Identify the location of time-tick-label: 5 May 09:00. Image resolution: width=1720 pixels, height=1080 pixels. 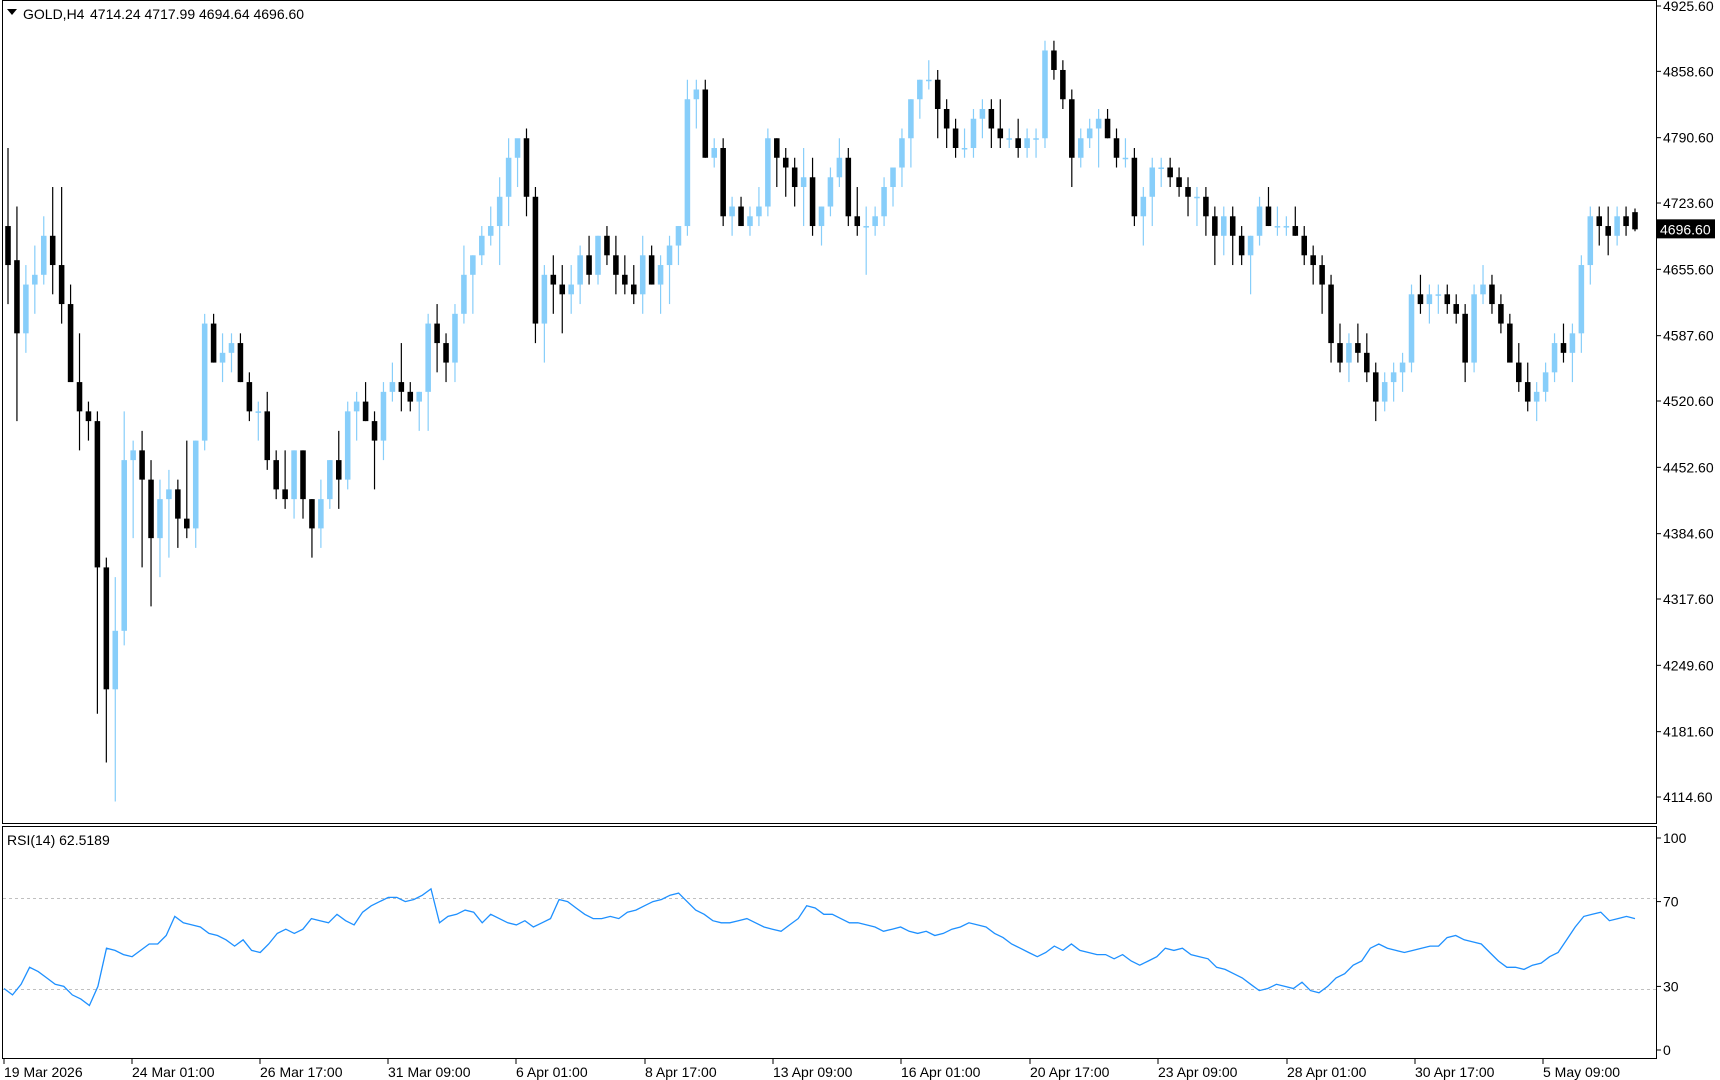
(1581, 1072).